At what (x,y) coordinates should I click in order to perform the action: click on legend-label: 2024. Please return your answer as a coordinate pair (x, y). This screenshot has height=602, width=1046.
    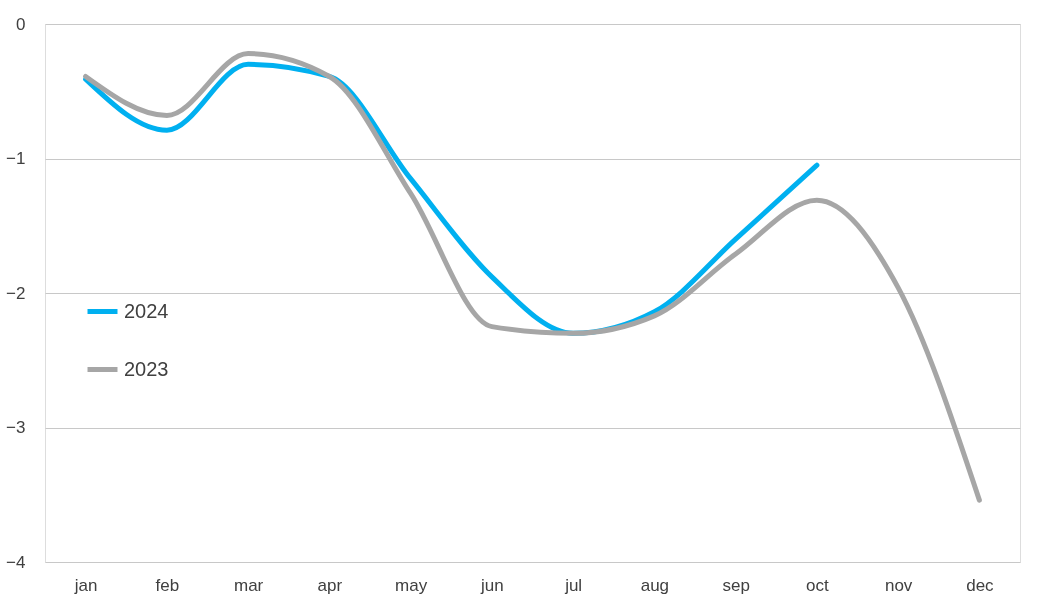
    Looking at the image, I should click on (146, 310).